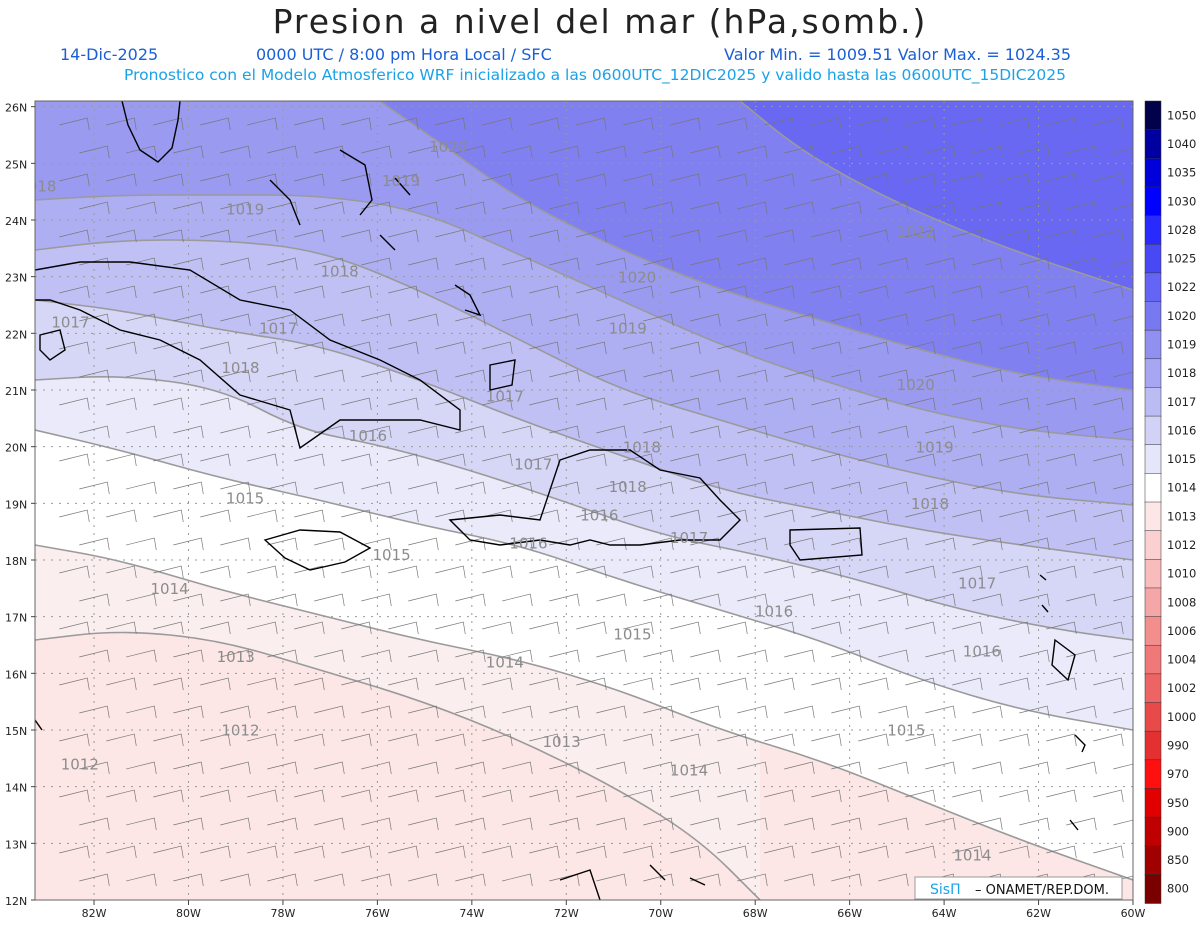 This screenshot has width=1200, height=927. I want to click on lon-tick-label: 76W, so click(377, 913).